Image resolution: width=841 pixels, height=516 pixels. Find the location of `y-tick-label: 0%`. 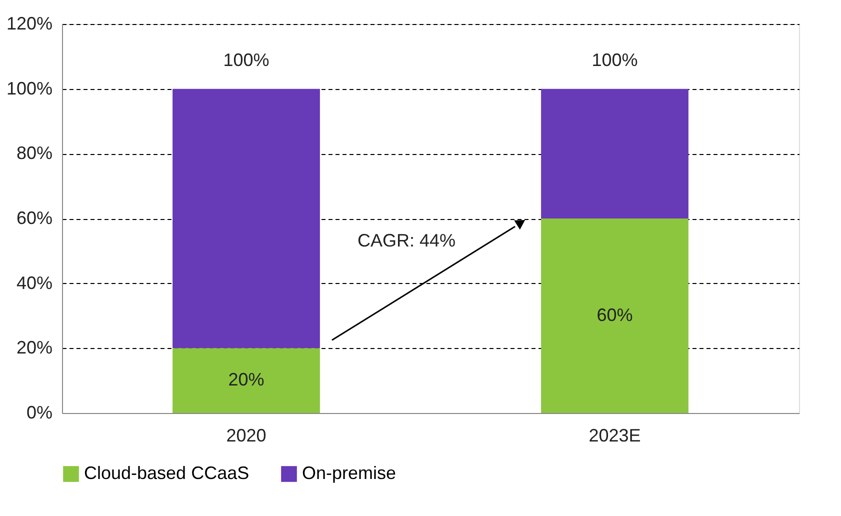

y-tick-label: 0% is located at coordinates (39, 412).